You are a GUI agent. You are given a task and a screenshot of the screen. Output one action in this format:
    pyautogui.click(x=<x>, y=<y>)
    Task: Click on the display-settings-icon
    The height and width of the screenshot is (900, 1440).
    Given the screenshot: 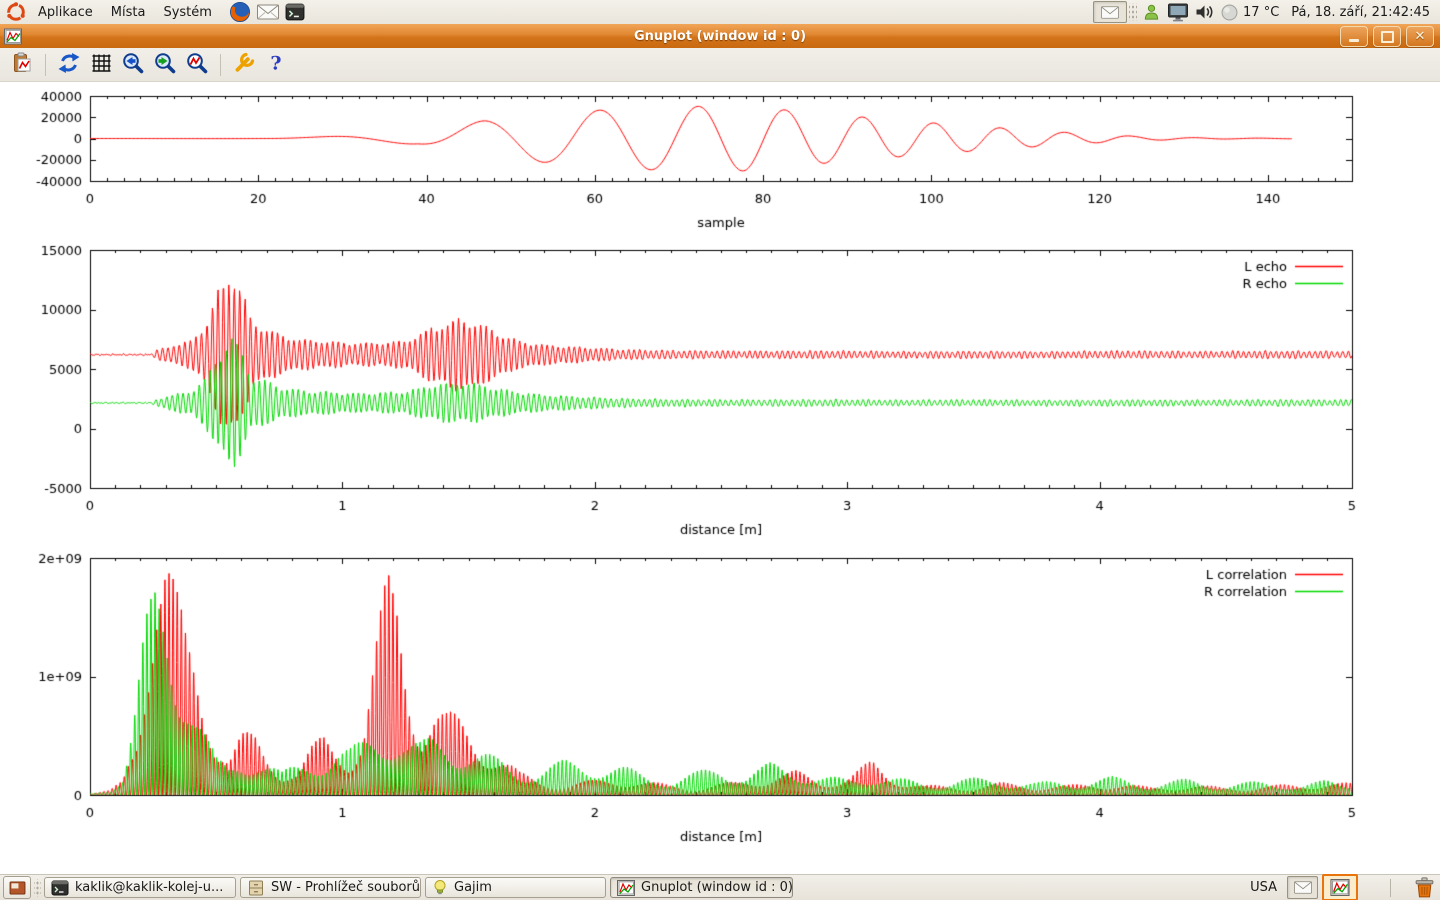 What is the action you would take?
    pyautogui.click(x=1178, y=12)
    